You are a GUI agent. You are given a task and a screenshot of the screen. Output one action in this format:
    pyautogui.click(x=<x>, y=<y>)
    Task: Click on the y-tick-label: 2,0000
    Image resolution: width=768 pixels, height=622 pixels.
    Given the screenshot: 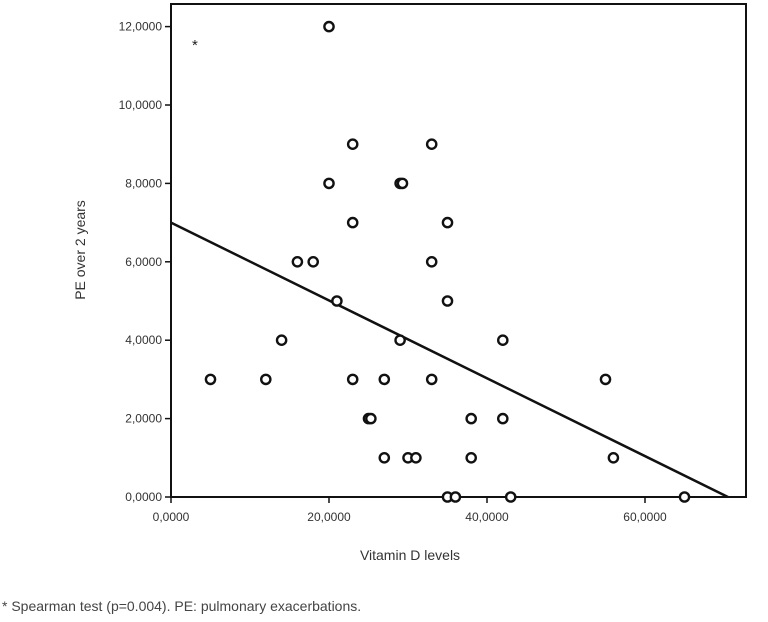 What is the action you would take?
    pyautogui.click(x=143, y=419)
    